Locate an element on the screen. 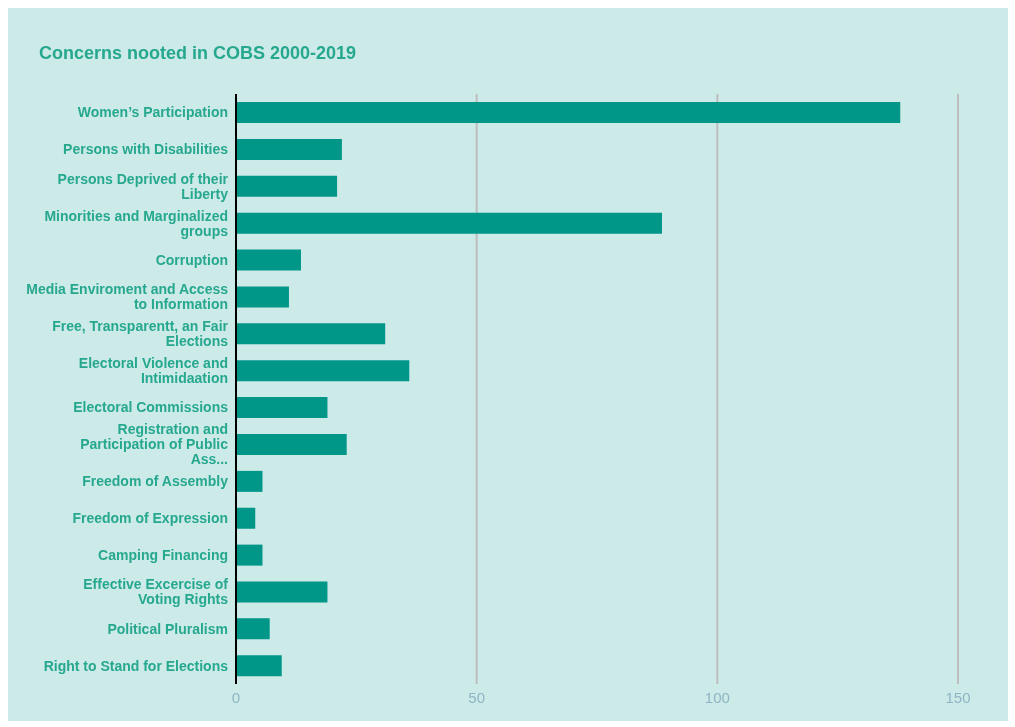 The height and width of the screenshot is (727, 1015). y-tick-label: Persons with Disabilities is located at coordinates (146, 149).